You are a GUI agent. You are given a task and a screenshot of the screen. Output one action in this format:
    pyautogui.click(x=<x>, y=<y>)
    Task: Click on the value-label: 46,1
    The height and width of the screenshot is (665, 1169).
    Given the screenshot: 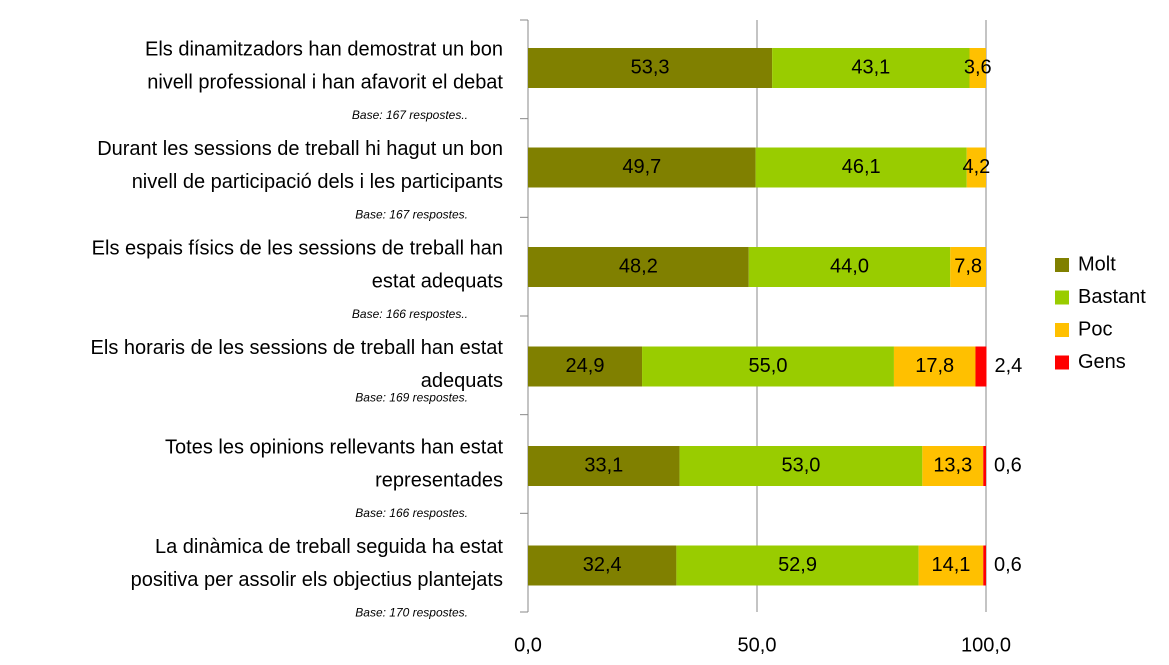 What is the action you would take?
    pyautogui.click(x=861, y=167)
    